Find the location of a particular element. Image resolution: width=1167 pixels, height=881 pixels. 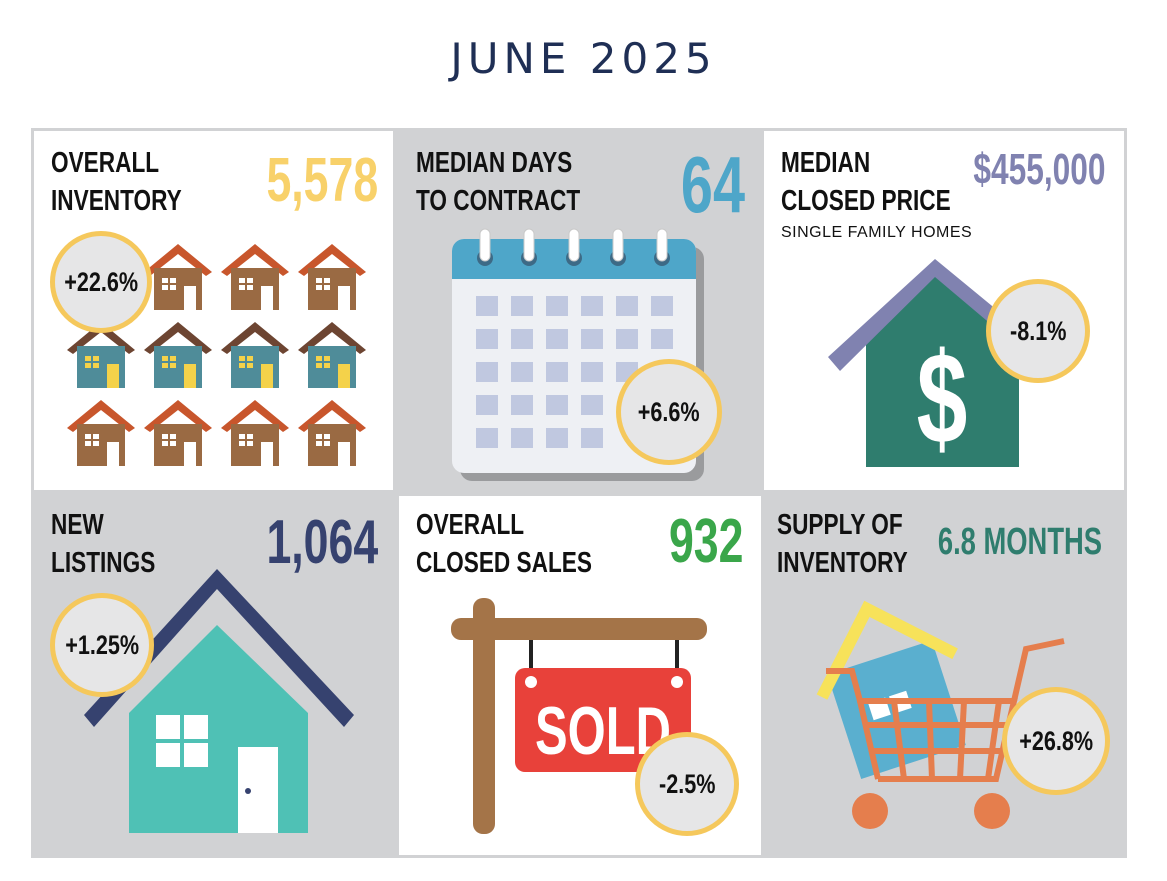

tile-closed-sales: OVERALL CLOSED SALES 932 SOLD -2.5% is located at coordinates (580, 675).